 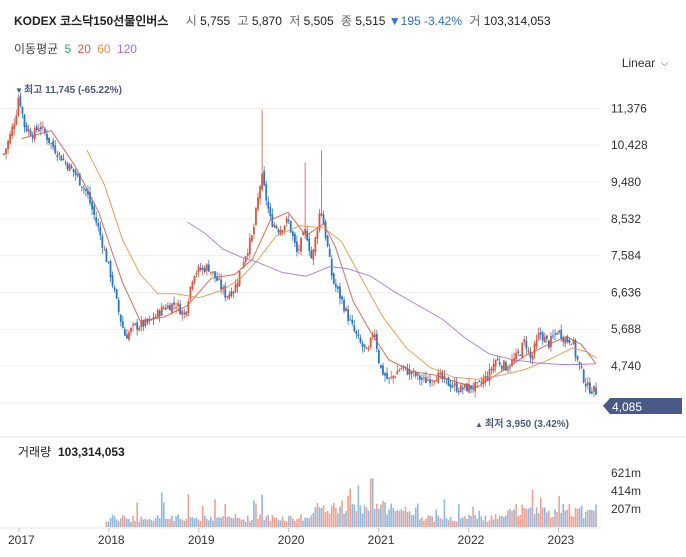 What do you see at coordinates (642, 406) in the screenshot?
I see `current-price-badge: 4,085` at bounding box center [642, 406].